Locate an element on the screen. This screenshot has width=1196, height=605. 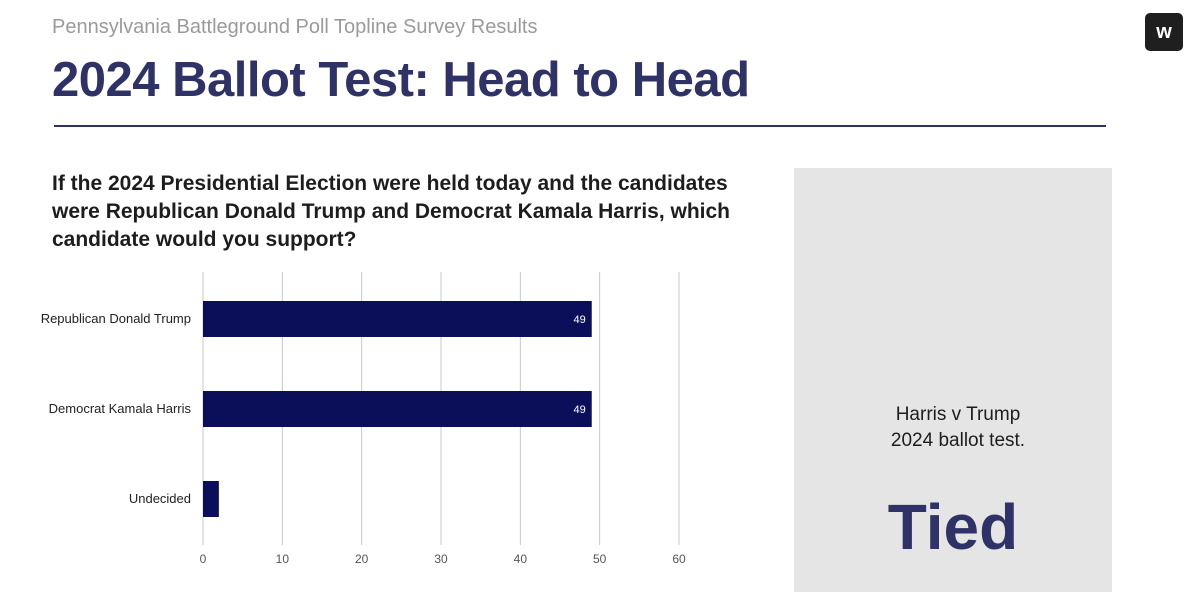
callout-description: Harris v Trump 2024 ballot test. is located at coordinates (958, 428).